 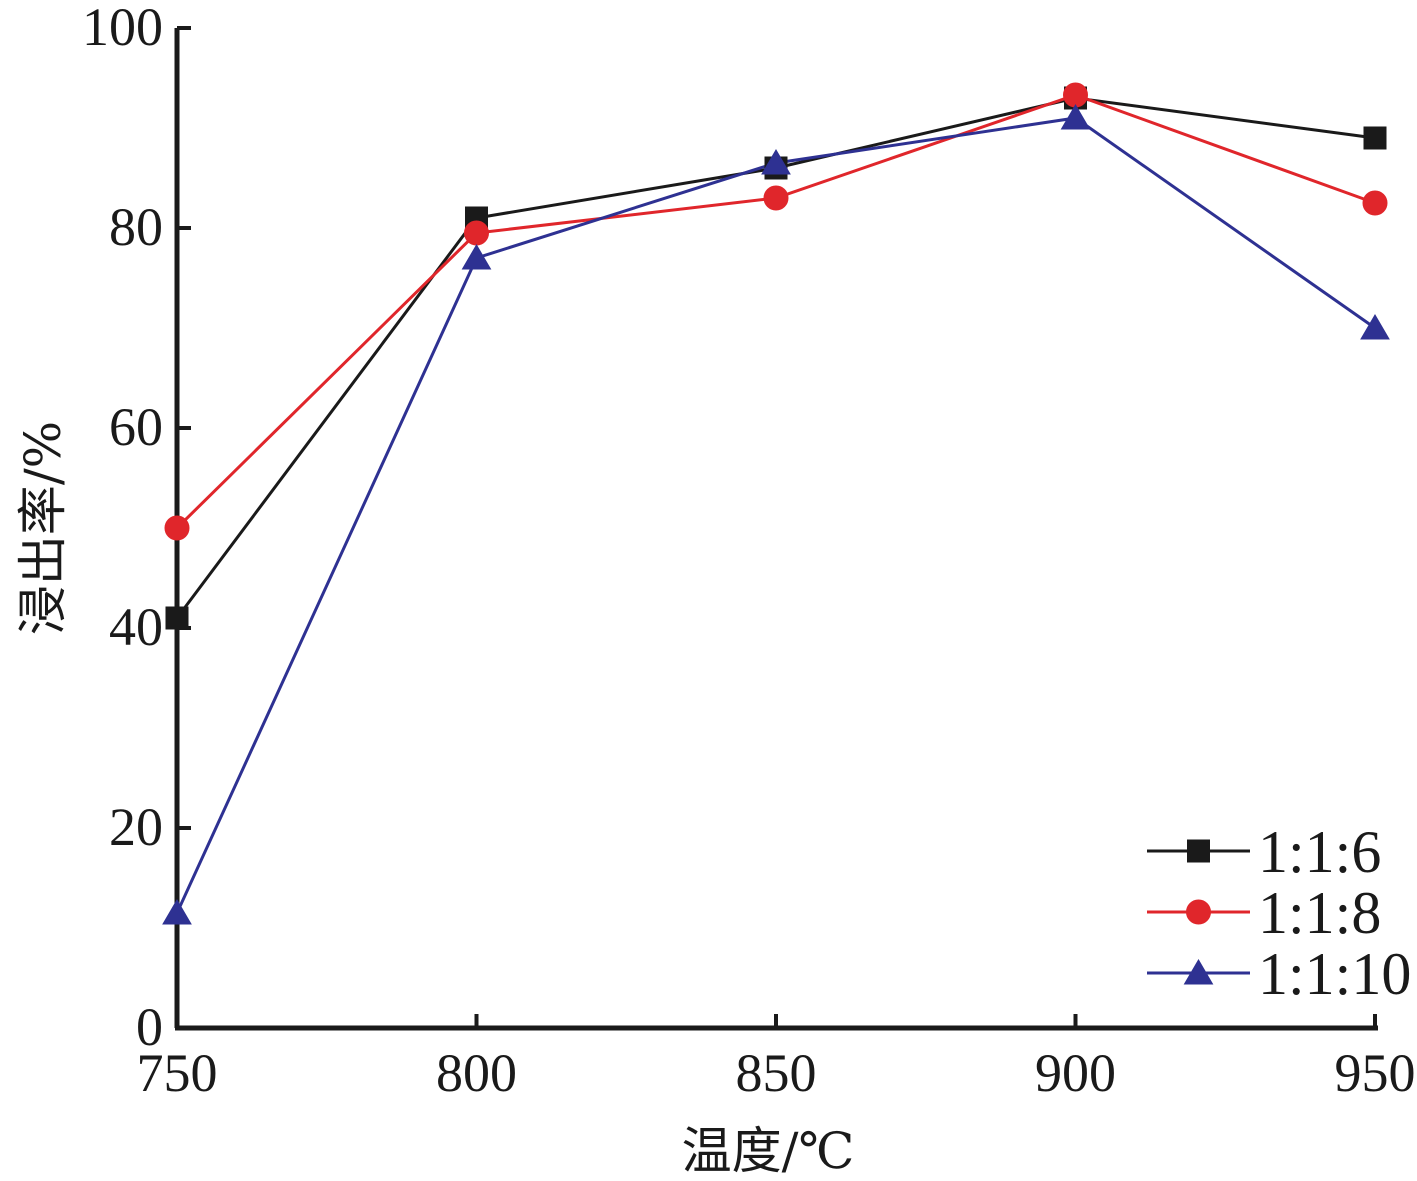 What do you see at coordinates (122, 28) in the screenshot?
I see `y-tick-label: 100` at bounding box center [122, 28].